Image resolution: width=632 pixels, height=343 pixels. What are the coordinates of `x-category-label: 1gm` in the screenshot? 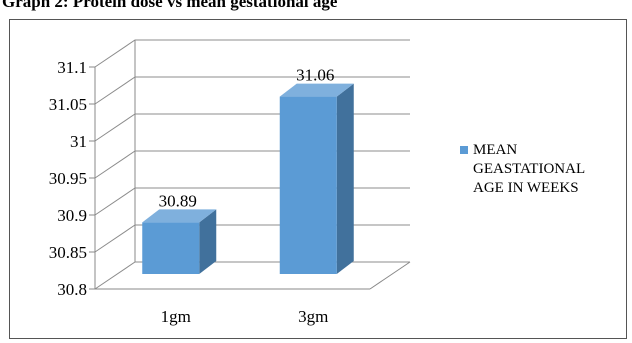 It's located at (176, 316).